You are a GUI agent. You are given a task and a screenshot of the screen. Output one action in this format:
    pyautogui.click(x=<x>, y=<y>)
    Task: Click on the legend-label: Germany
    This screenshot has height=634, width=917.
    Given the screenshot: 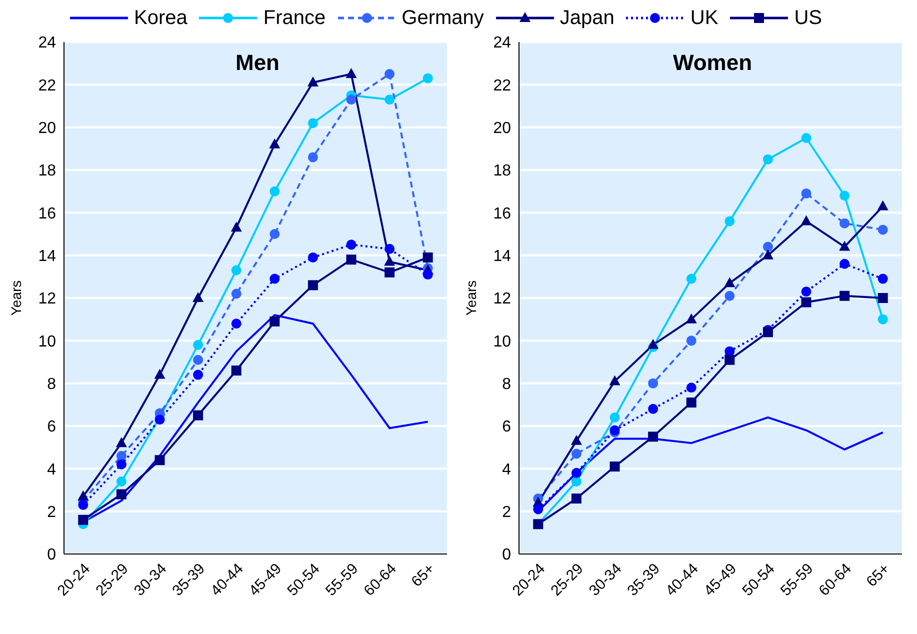 What is the action you would take?
    pyautogui.click(x=443, y=18)
    